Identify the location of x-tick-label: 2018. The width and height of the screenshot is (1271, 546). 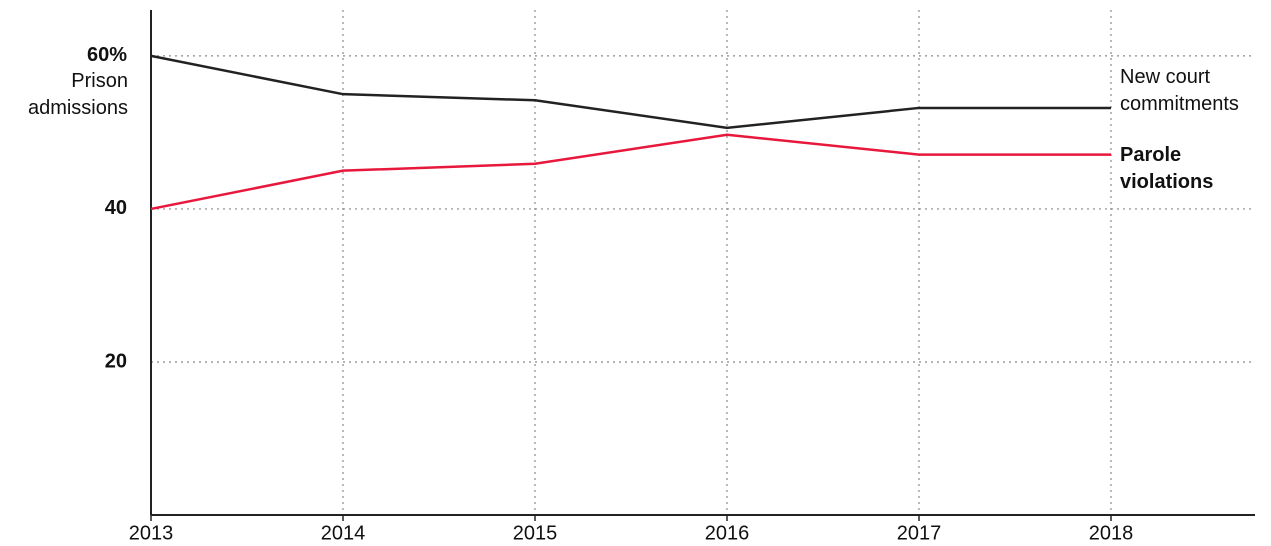
(1111, 533).